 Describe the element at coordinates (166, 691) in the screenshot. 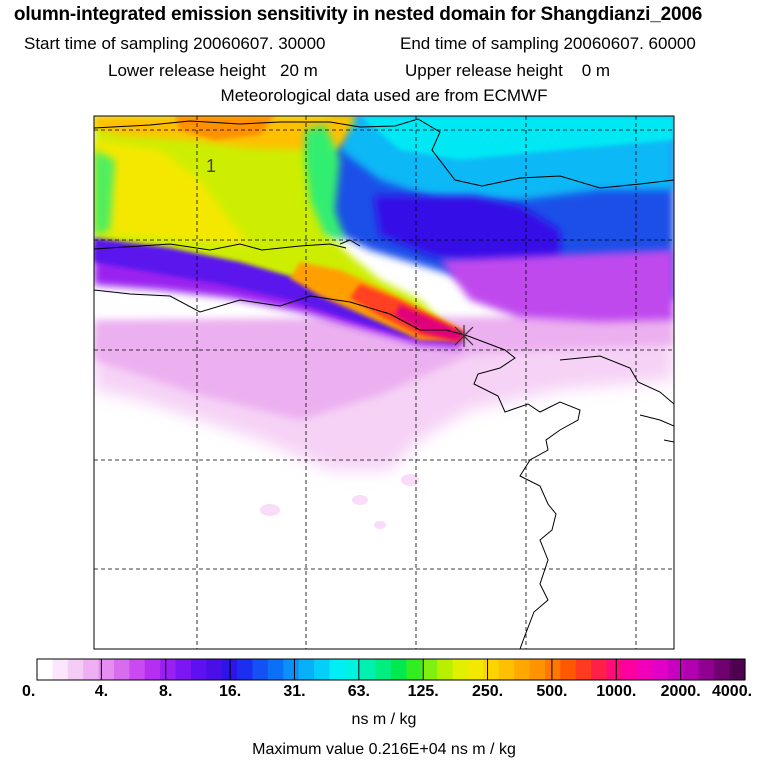

I see `colorbar-tick-label: 8.` at that location.